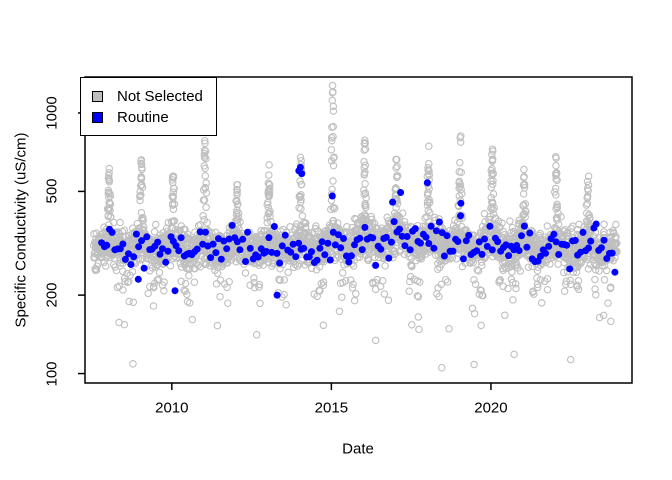 Image resolution: width=672 pixels, height=480 pixels. Describe the element at coordinates (160, 96) in the screenshot. I see `legend-item-label: Not Selected` at that location.